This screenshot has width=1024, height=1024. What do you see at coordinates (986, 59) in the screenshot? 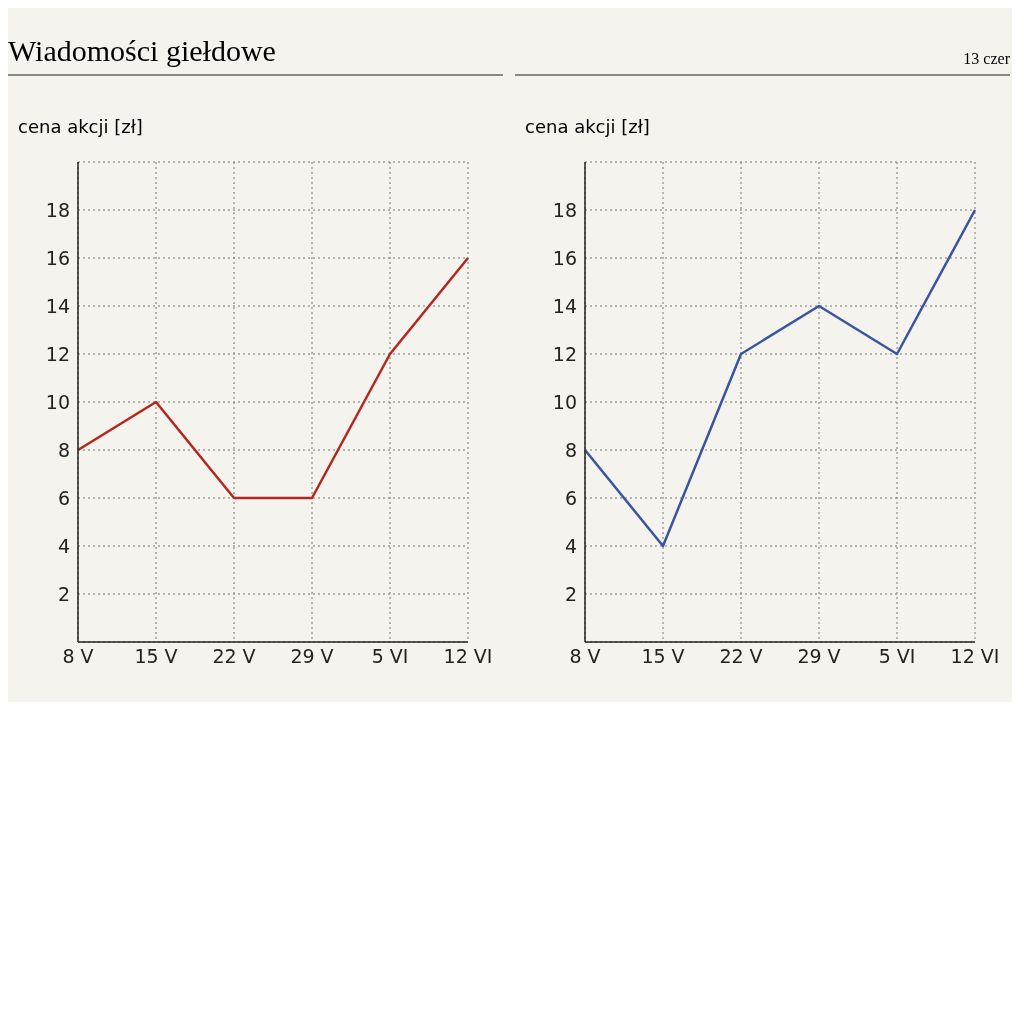
I see `text: 13 czer` at bounding box center [986, 59].